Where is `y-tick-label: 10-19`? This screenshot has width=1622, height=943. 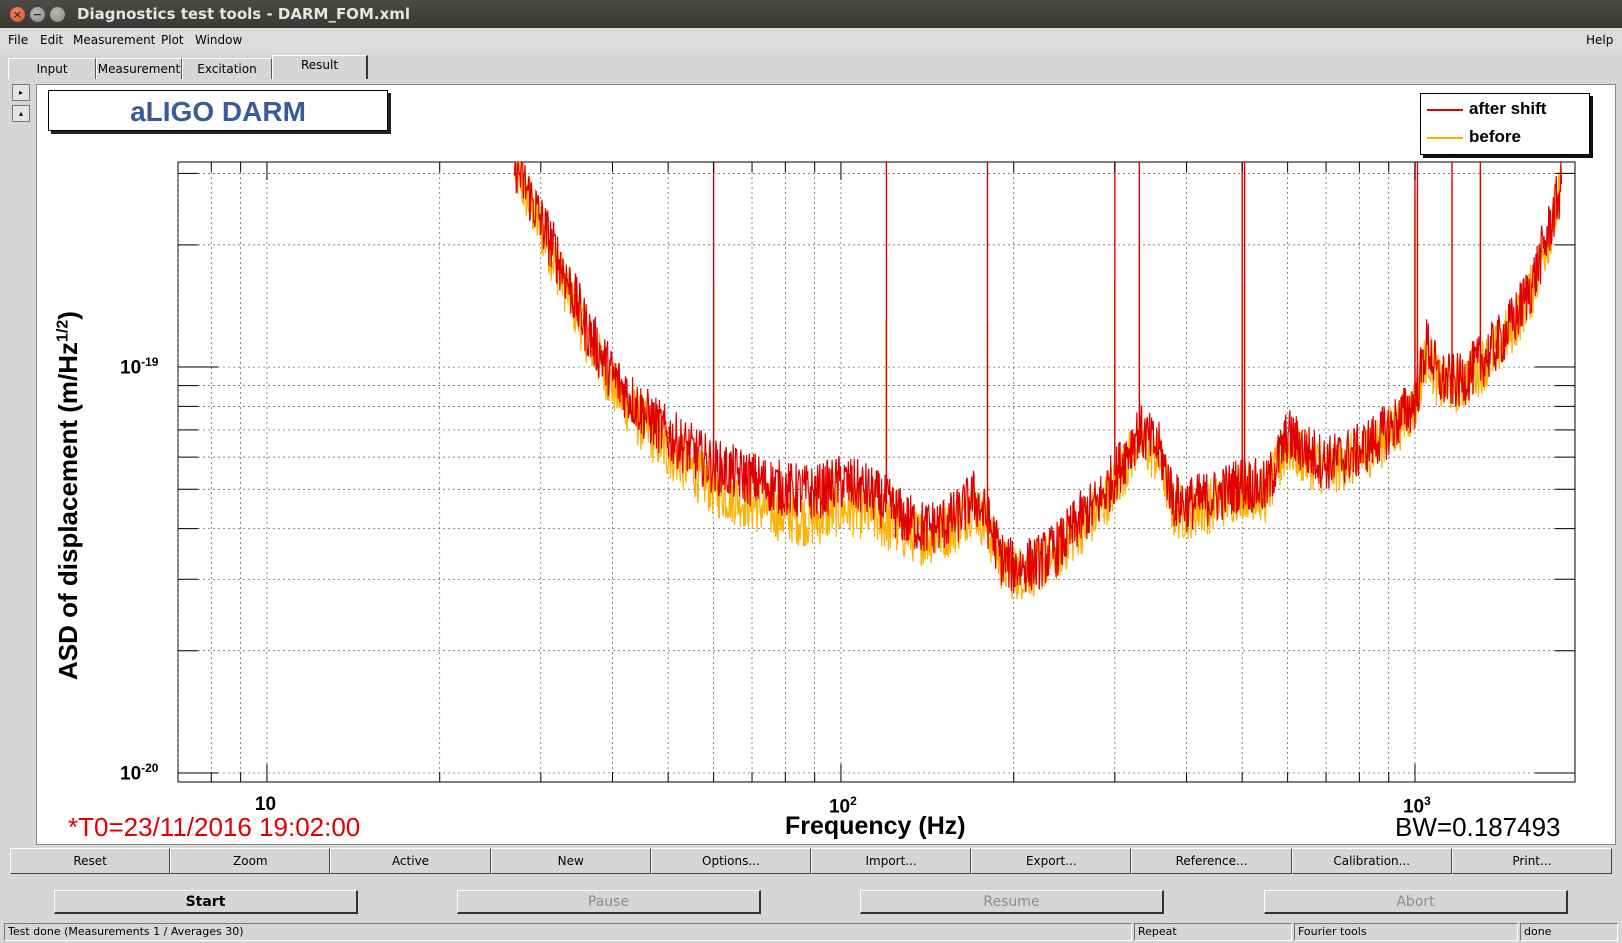
y-tick-label: 10-19 is located at coordinates (139, 367).